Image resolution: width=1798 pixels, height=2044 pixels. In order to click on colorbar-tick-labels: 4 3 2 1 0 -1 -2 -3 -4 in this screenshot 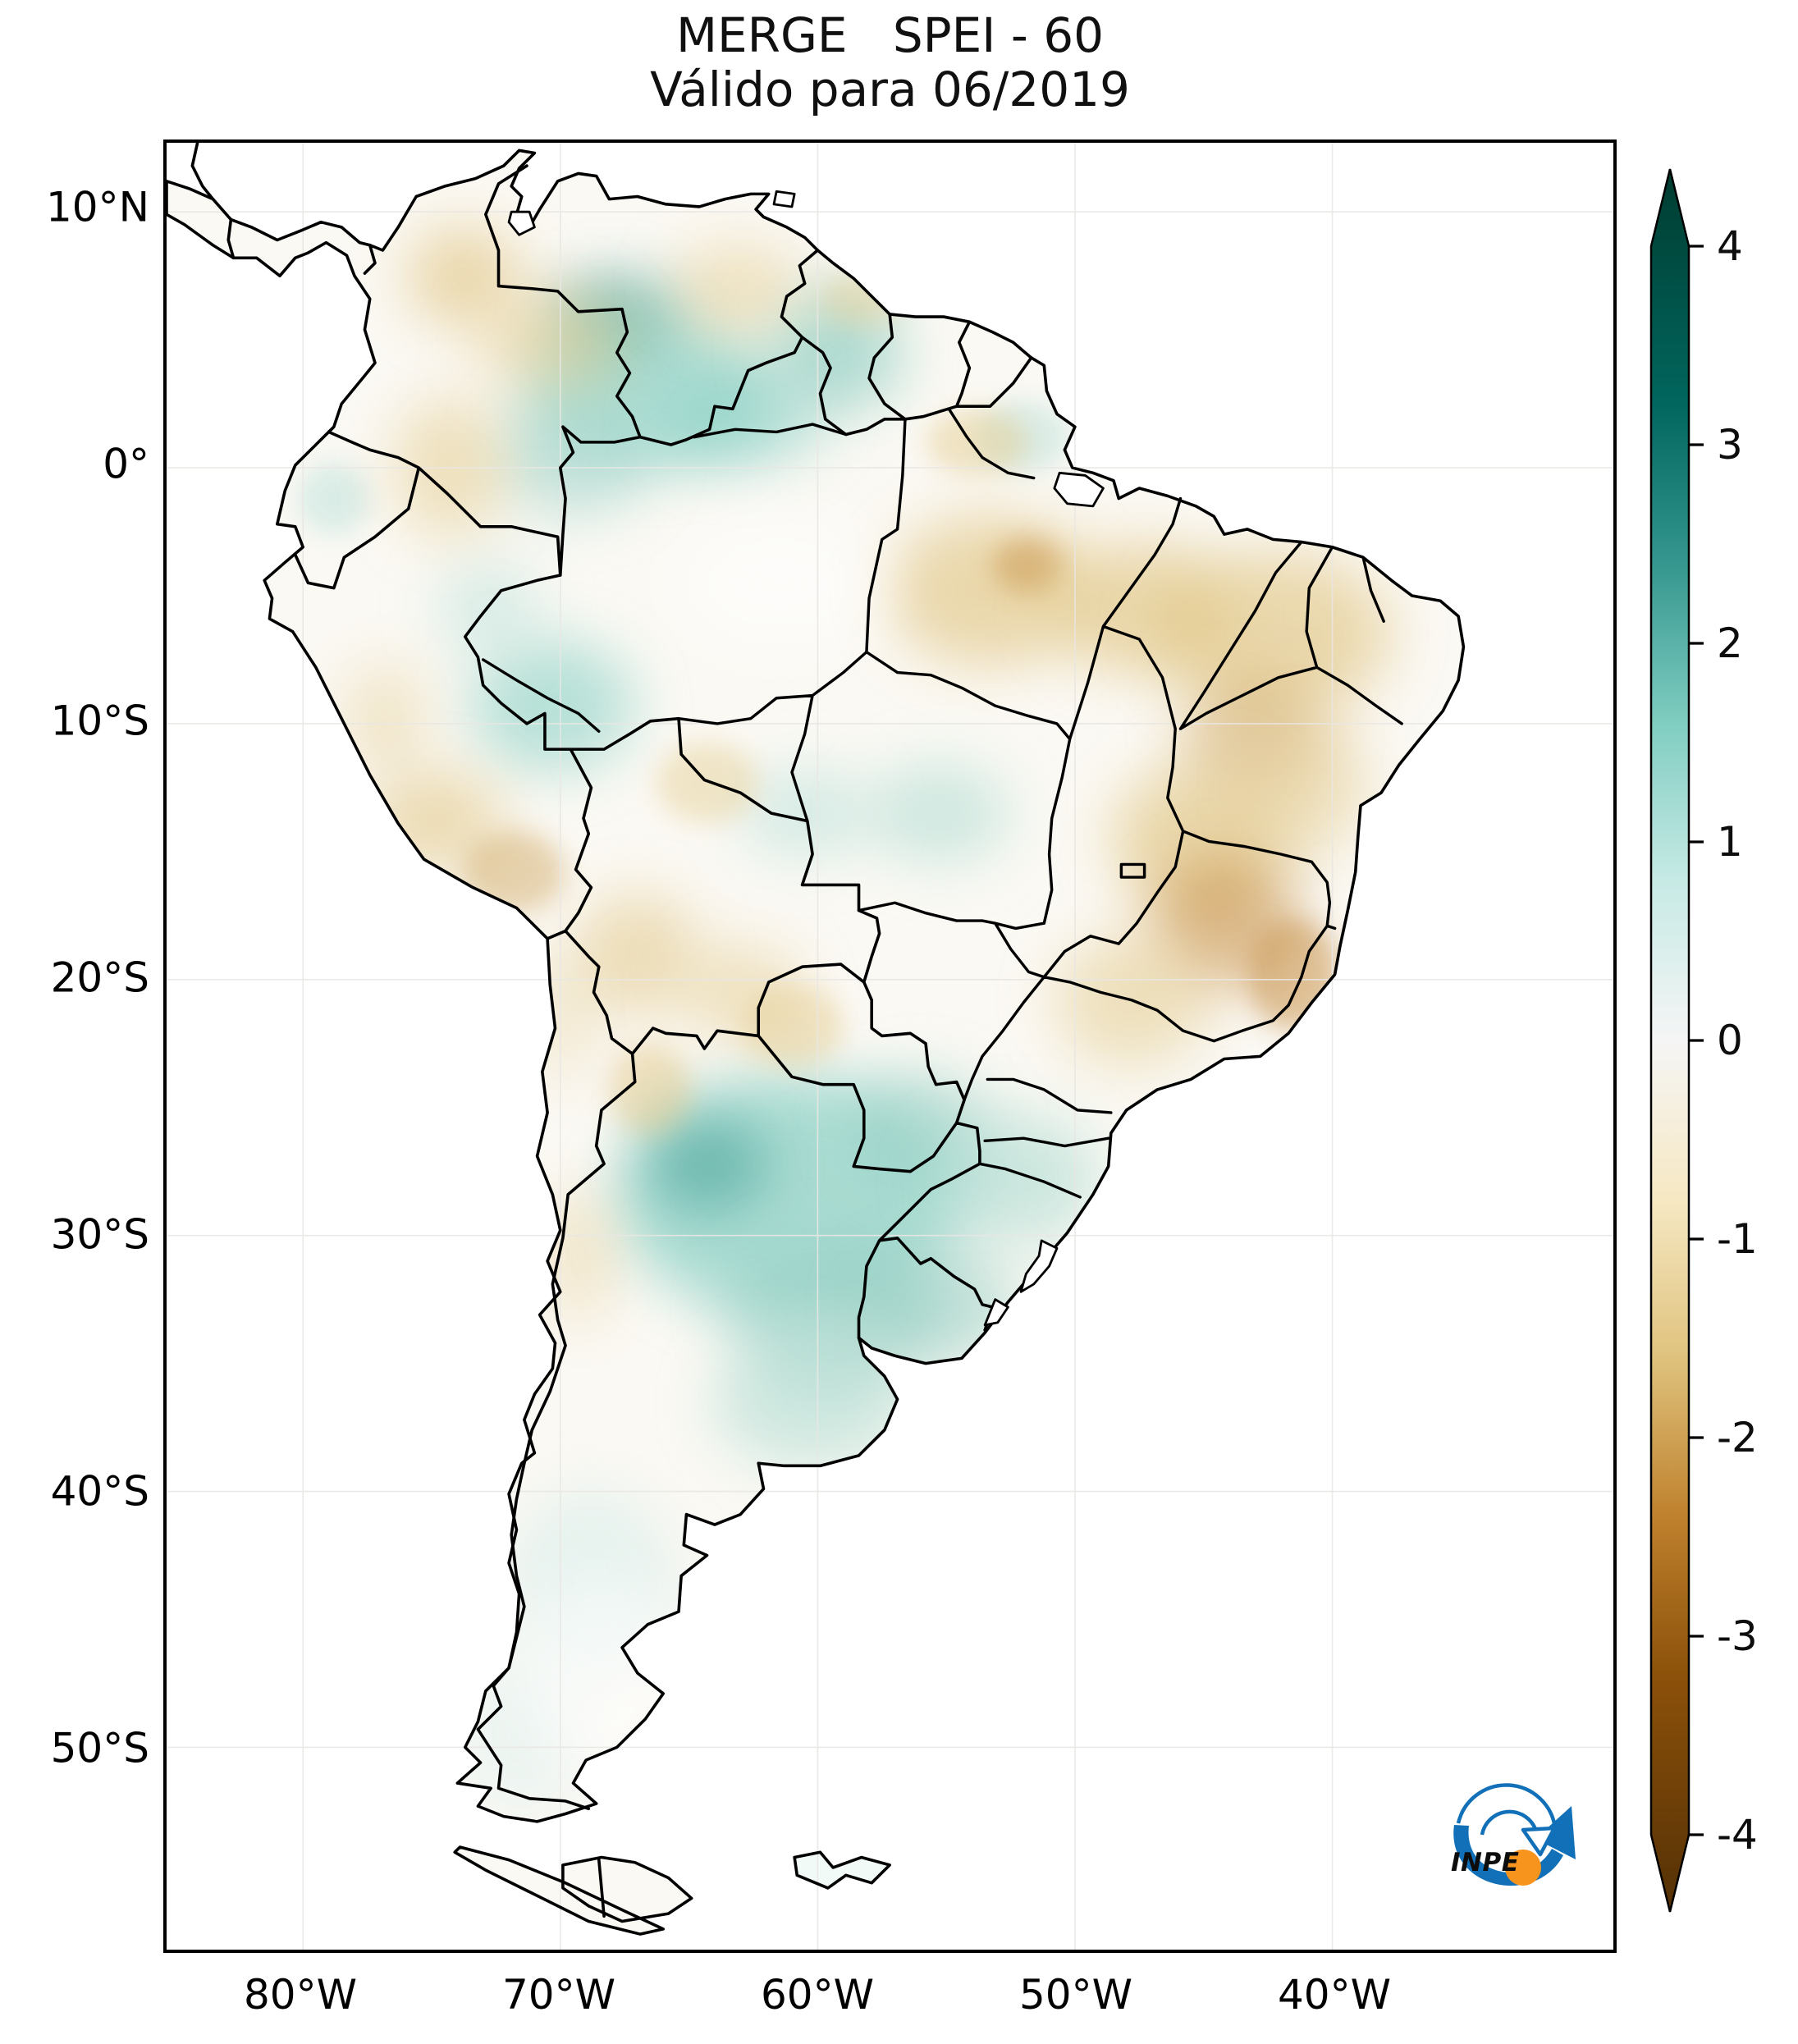, I will do `click(1737, 1040)`.